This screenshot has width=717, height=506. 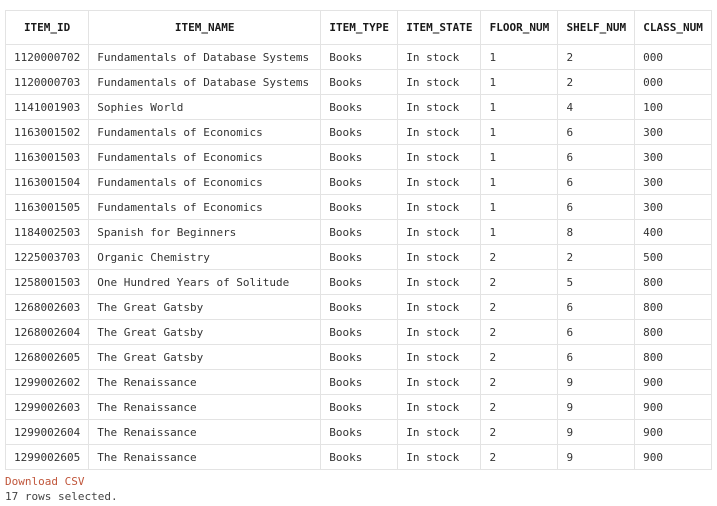 What do you see at coordinates (47, 257) in the screenshot?
I see `table-cell: 1225003703` at bounding box center [47, 257].